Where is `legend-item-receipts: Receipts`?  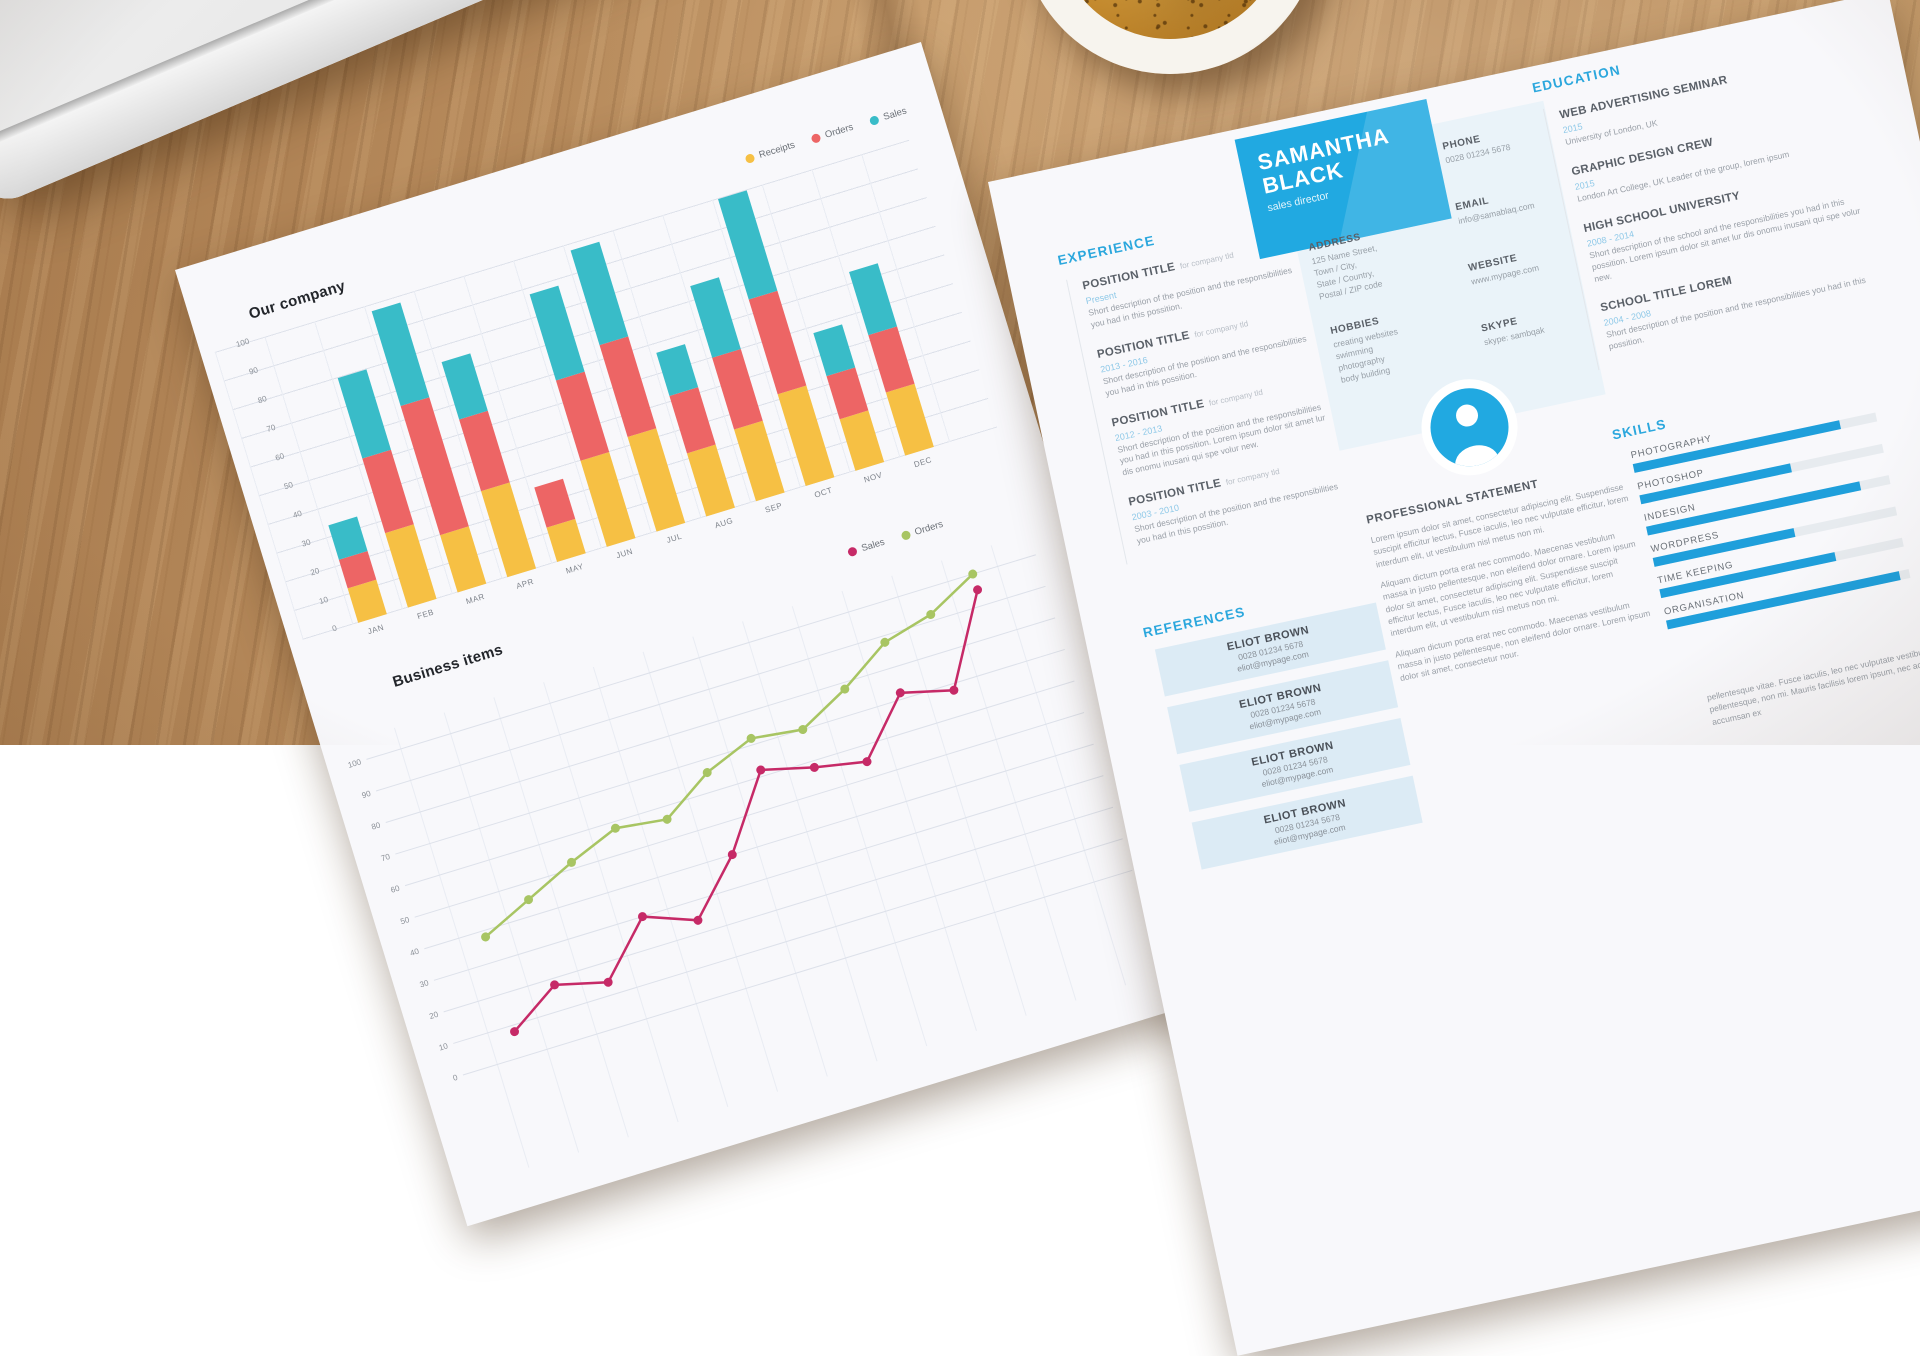
legend-item-receipts: Receipts is located at coordinates (770, 152).